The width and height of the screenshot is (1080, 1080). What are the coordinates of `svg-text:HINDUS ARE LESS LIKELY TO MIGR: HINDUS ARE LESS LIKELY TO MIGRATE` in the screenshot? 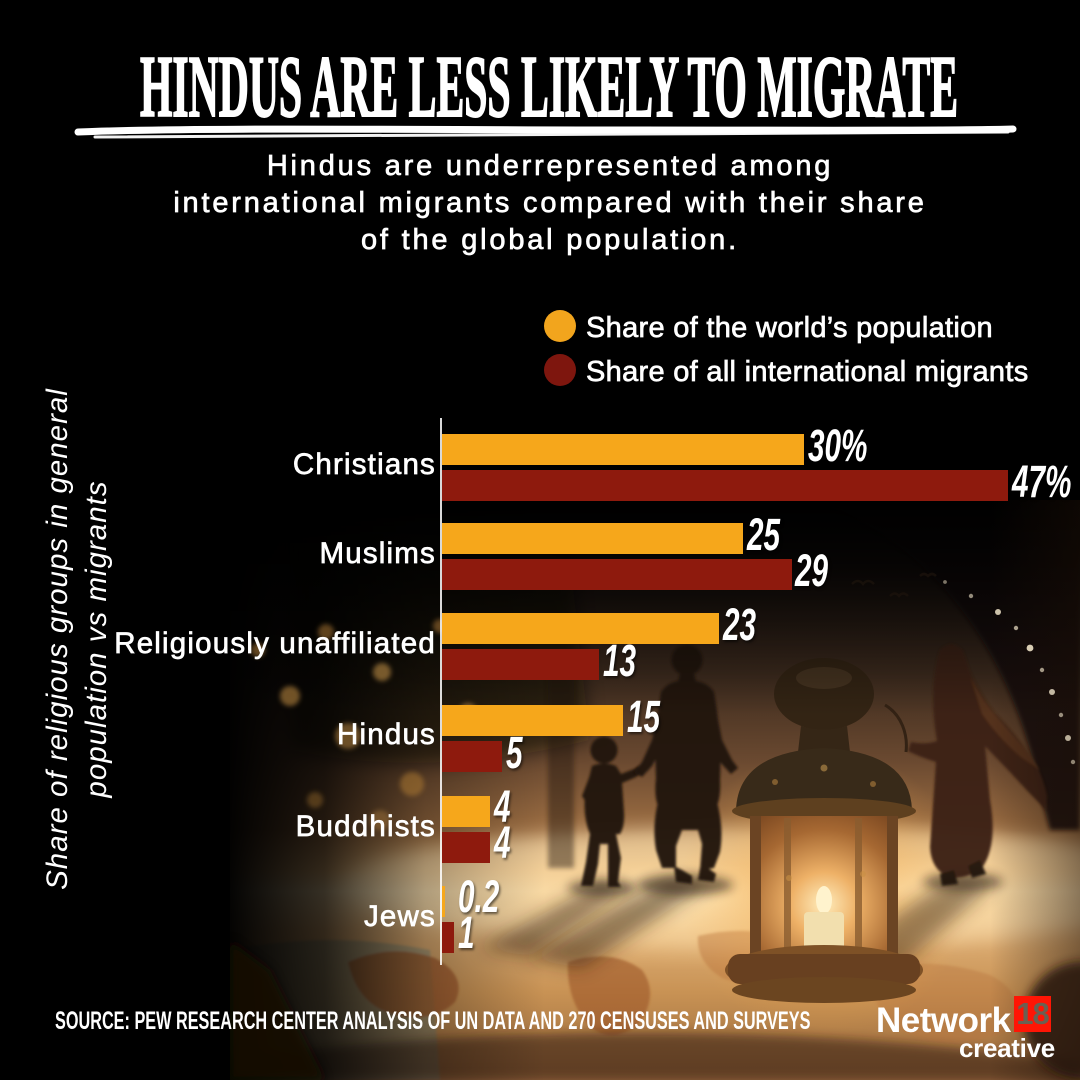 It's located at (549, 87).